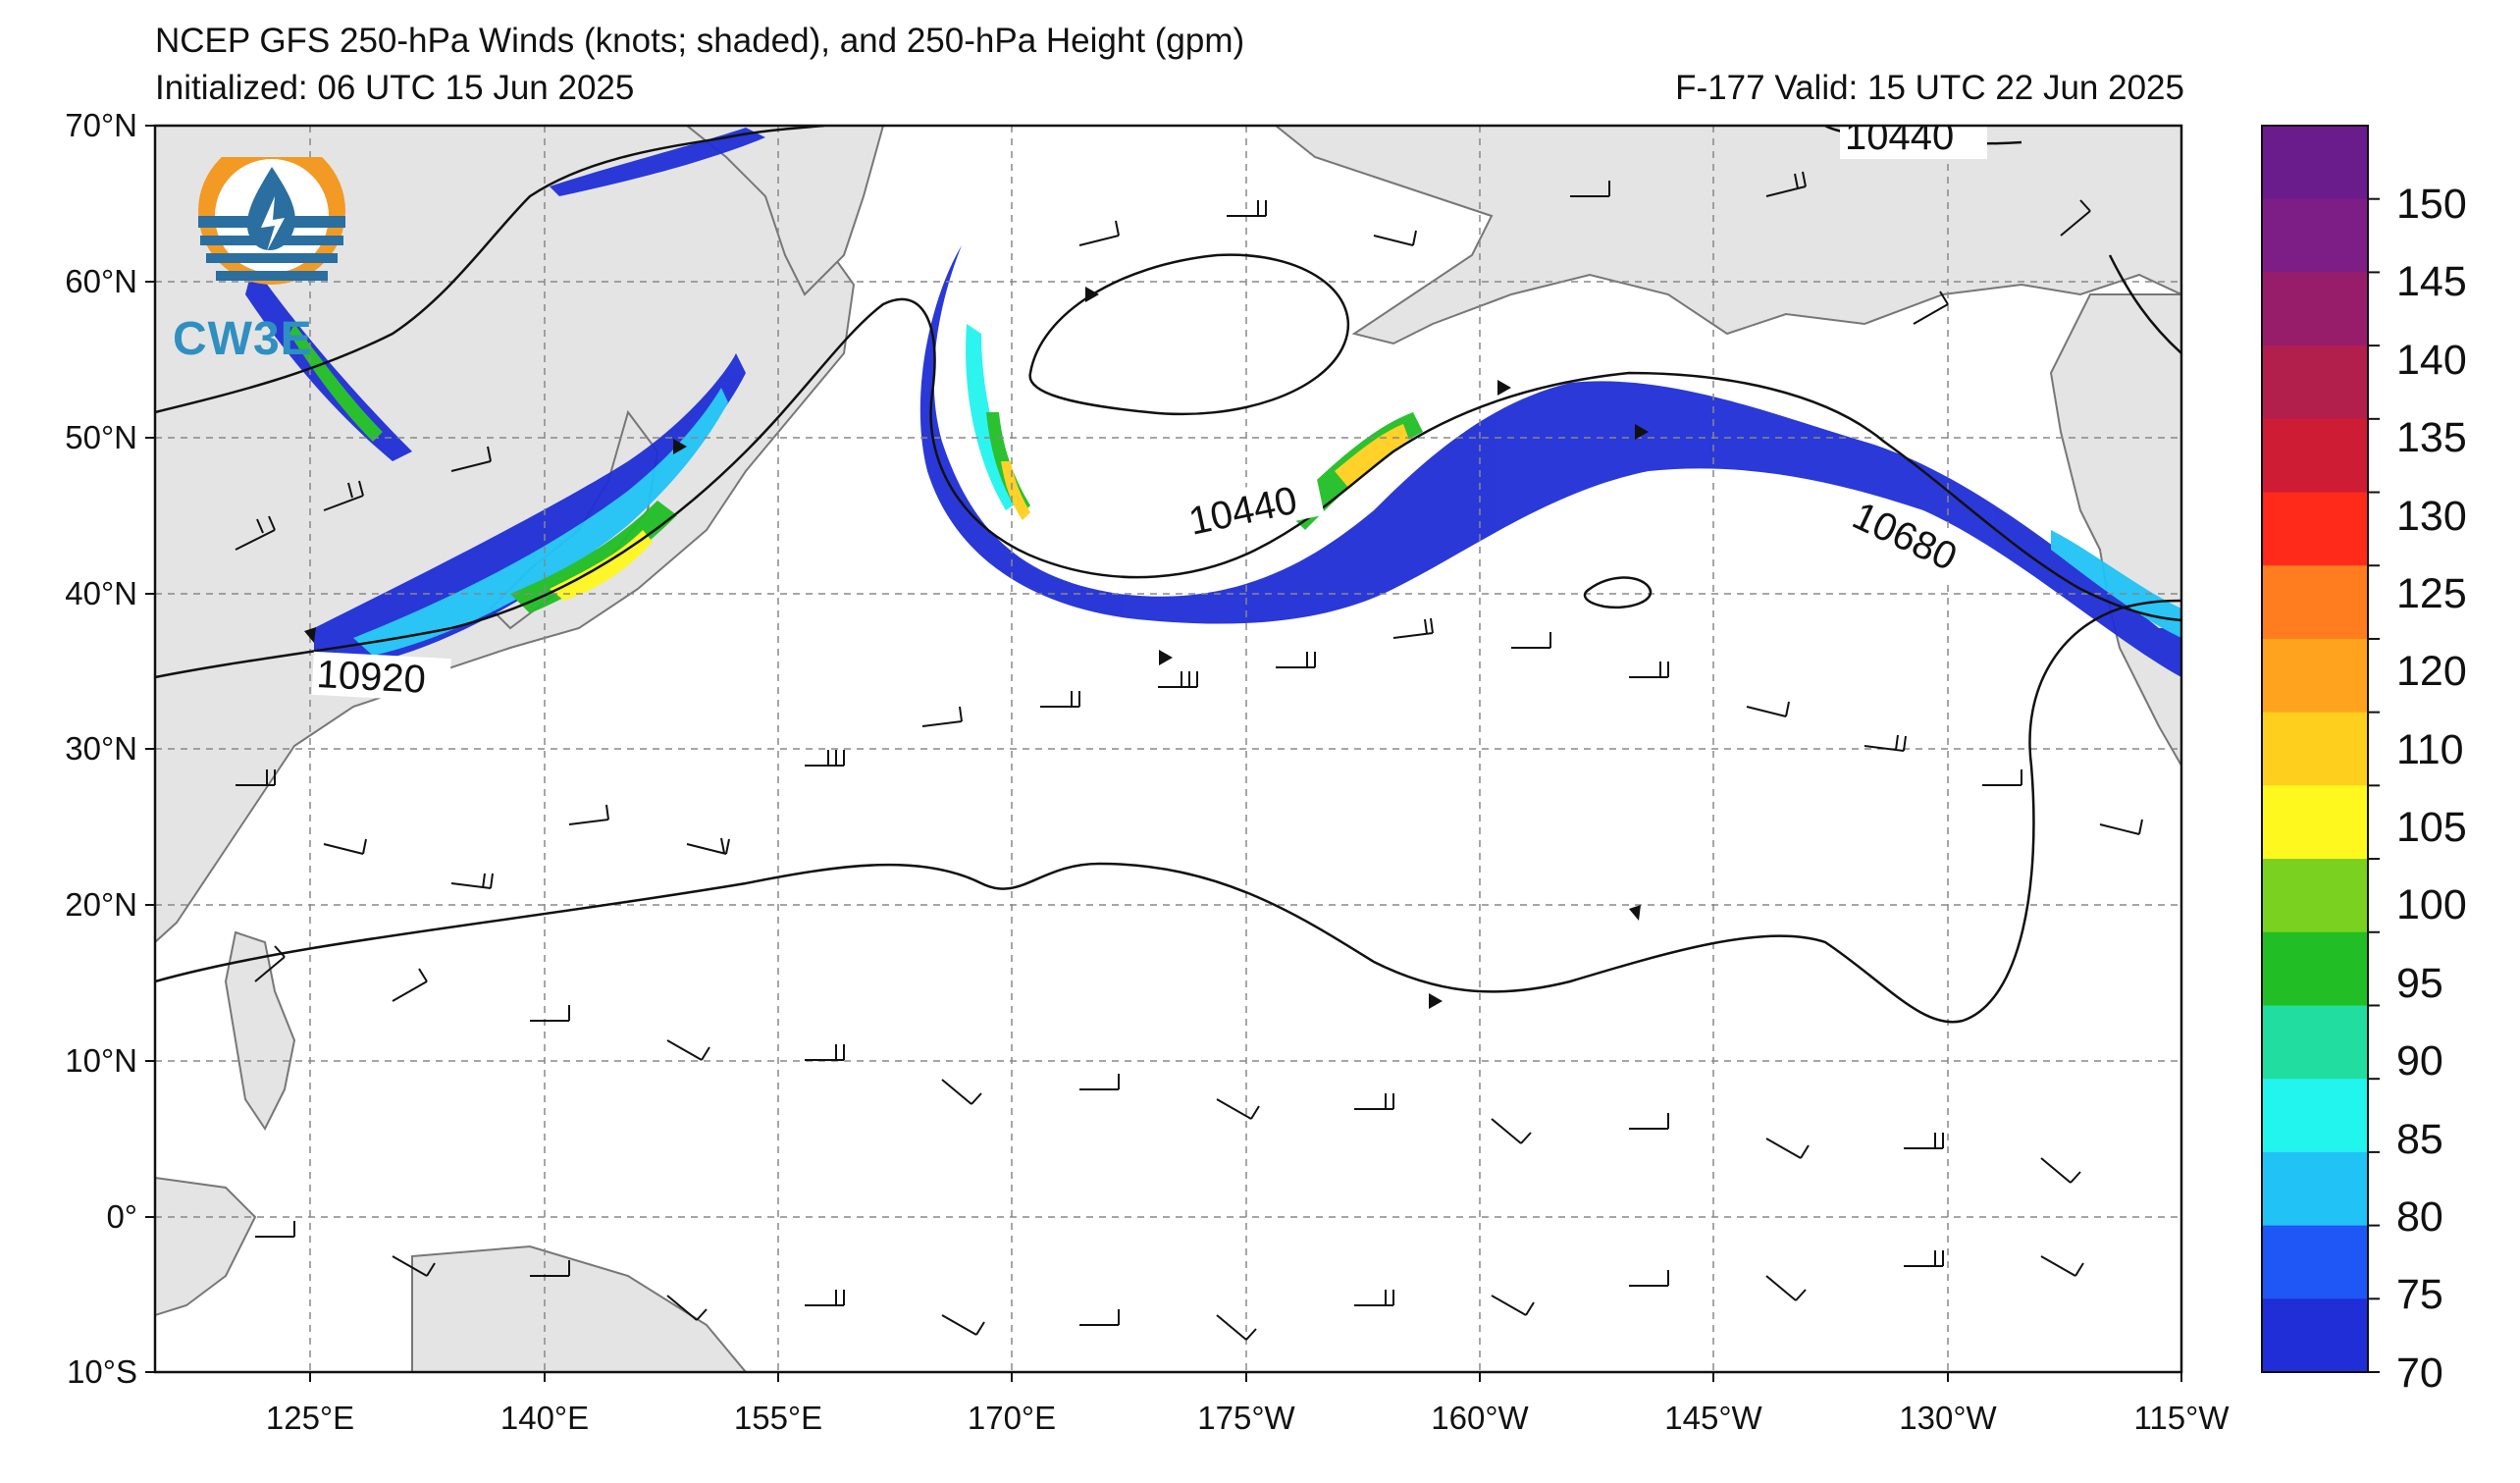 This screenshot has width=2520, height=1483. Describe the element at coordinates (2431, 516) in the screenshot. I see `colorbar-label-130: 130` at that location.